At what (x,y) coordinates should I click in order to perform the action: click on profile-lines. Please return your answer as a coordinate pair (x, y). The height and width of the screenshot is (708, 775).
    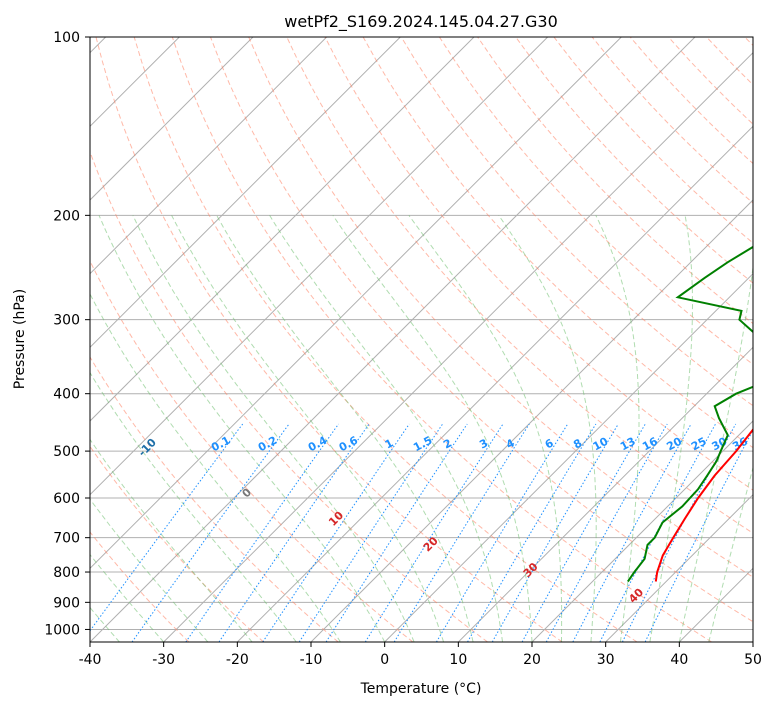
    Looking at the image, I should click on (690, 414).